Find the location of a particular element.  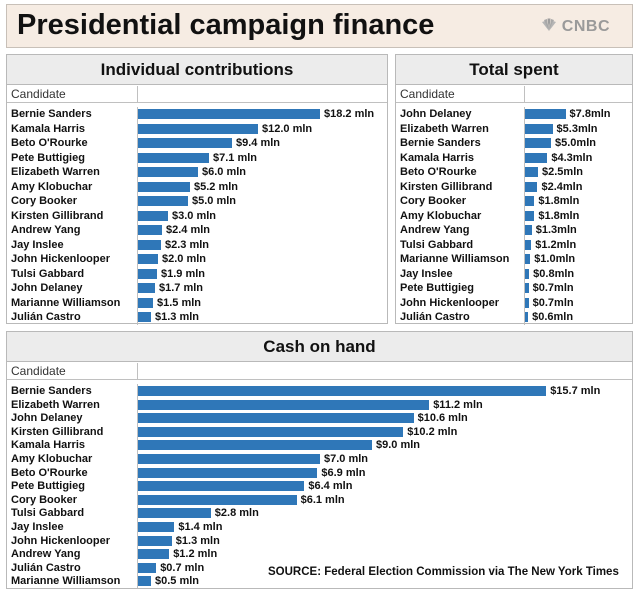

axis-line is located at coordinates (137, 216).